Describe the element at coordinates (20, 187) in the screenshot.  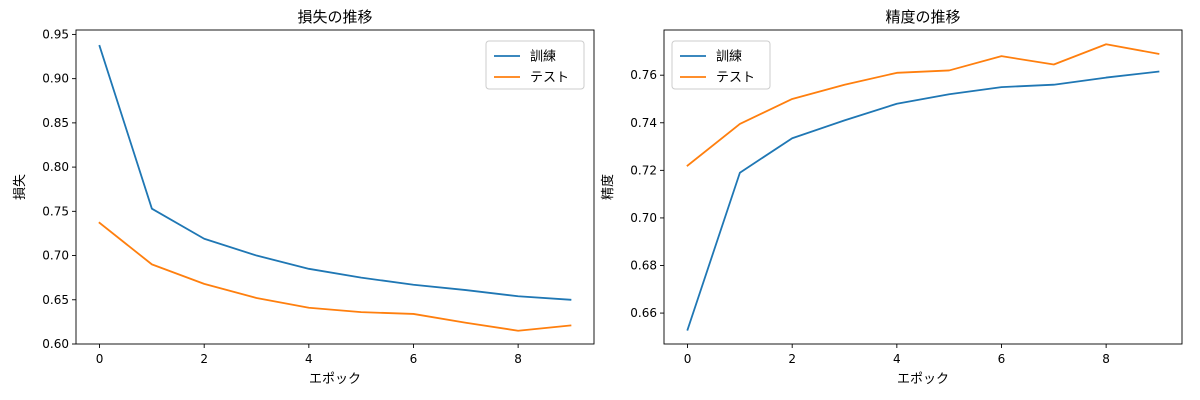
I see `loss-y-axis-title: 損失` at that location.